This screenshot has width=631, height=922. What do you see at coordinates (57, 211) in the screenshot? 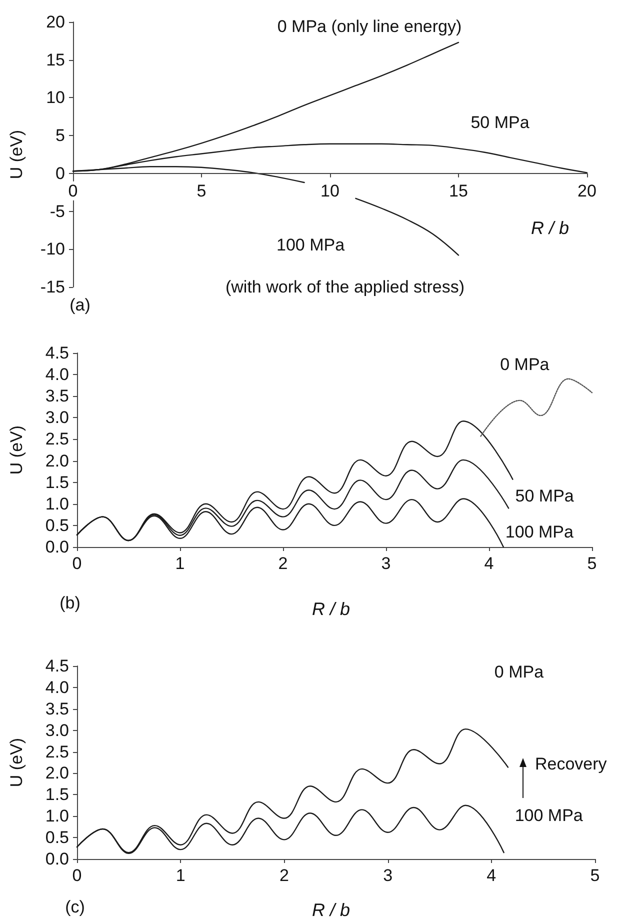
I see `y-tick-label: -5` at bounding box center [57, 211].